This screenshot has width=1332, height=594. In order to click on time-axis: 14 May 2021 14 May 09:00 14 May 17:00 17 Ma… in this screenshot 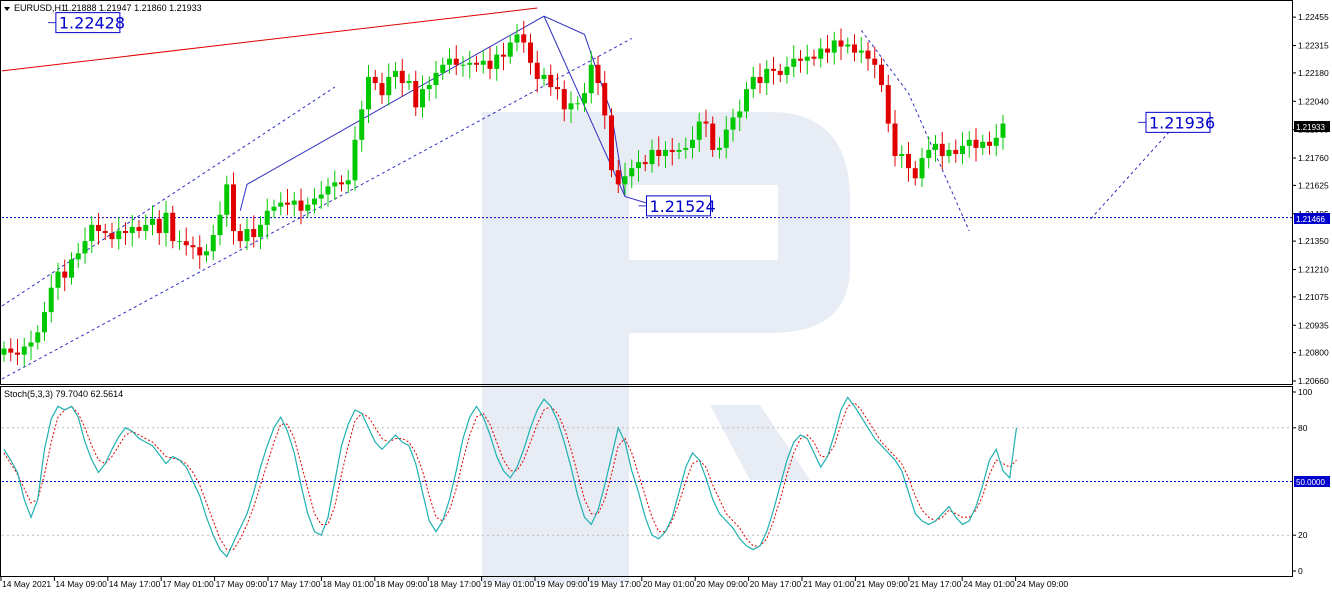, I will do `click(534, 583)`.